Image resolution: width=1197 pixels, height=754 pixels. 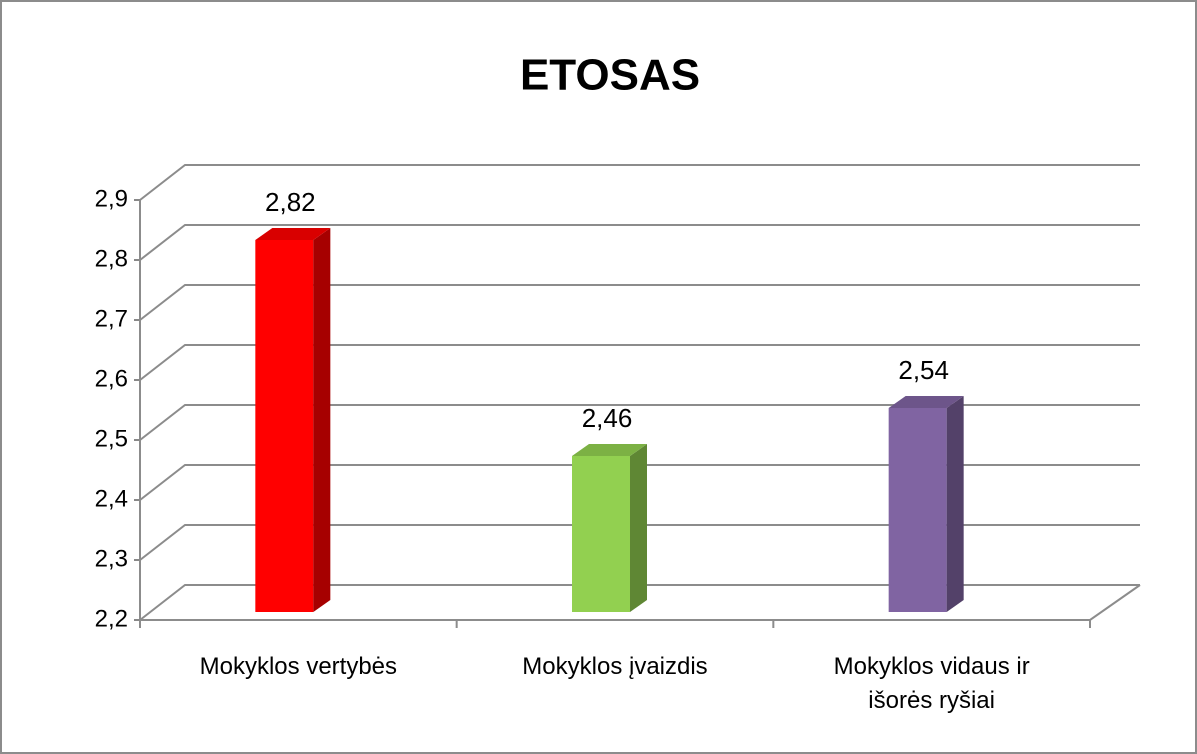 What do you see at coordinates (111, 438) in the screenshot?
I see `y-tick-label: 2,5` at bounding box center [111, 438].